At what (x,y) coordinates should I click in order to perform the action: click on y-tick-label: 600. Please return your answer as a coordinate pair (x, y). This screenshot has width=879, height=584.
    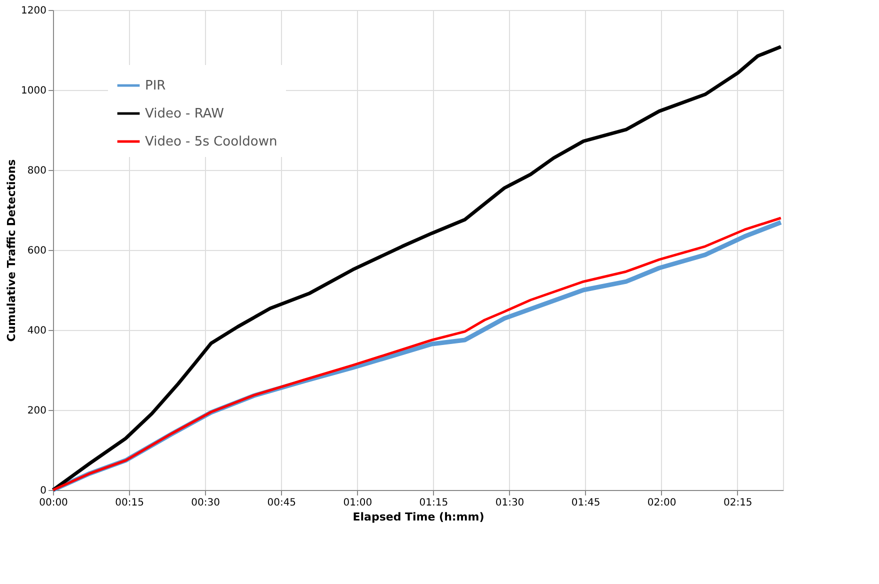
    Looking at the image, I should click on (36, 251).